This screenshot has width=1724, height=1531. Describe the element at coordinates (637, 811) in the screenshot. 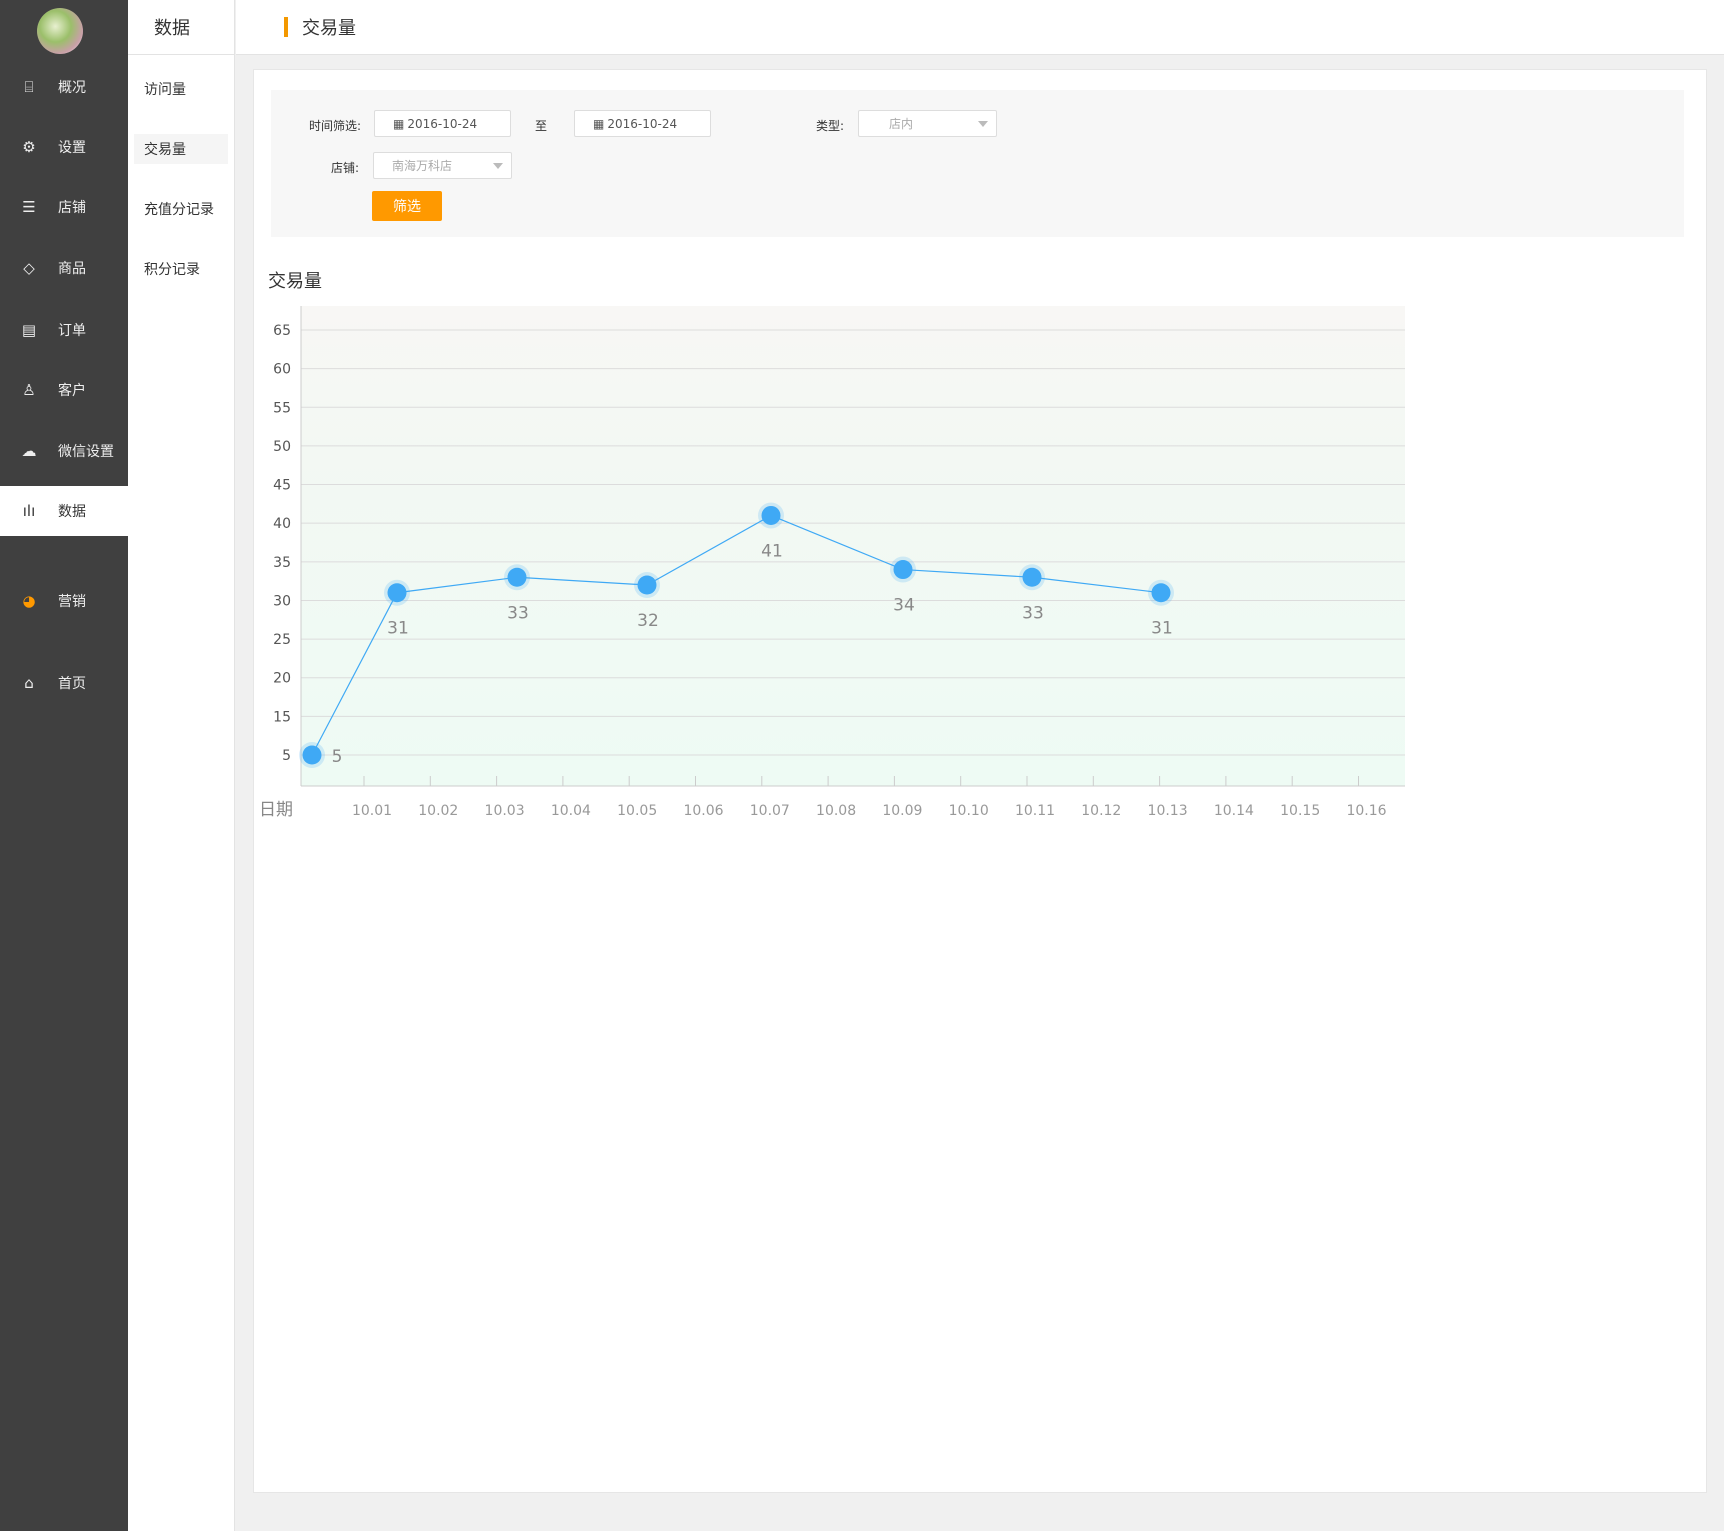

I see `x-tick-label: 10.05` at that location.